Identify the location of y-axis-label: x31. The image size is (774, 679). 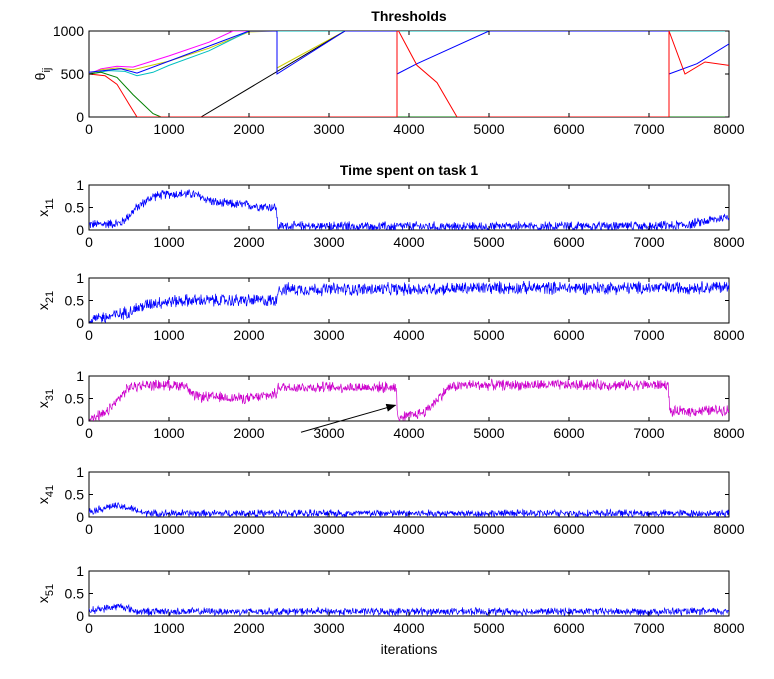
(45, 398).